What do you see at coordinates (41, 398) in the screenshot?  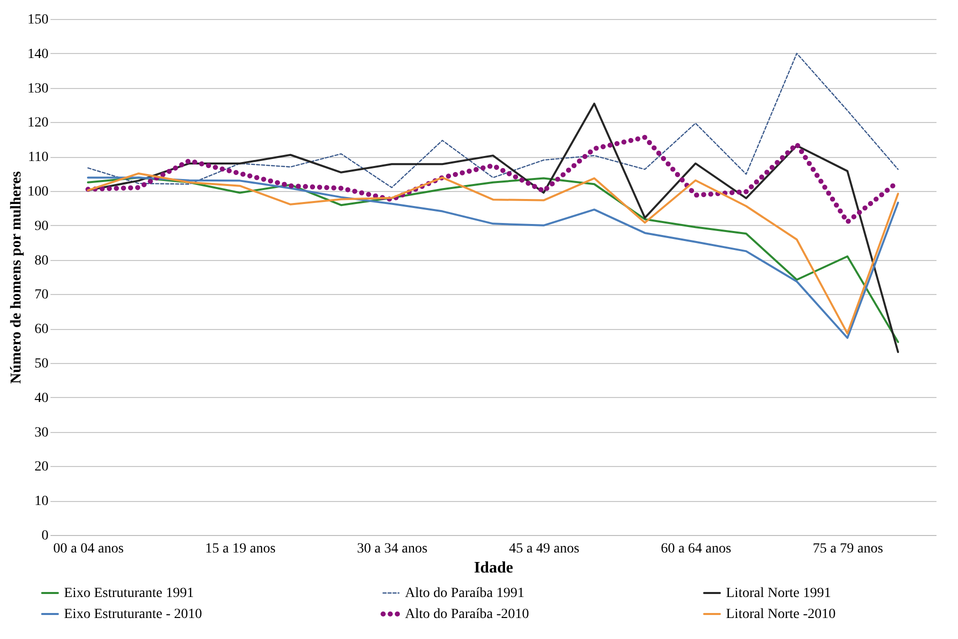 I see `y-tick-label: 40` at bounding box center [41, 398].